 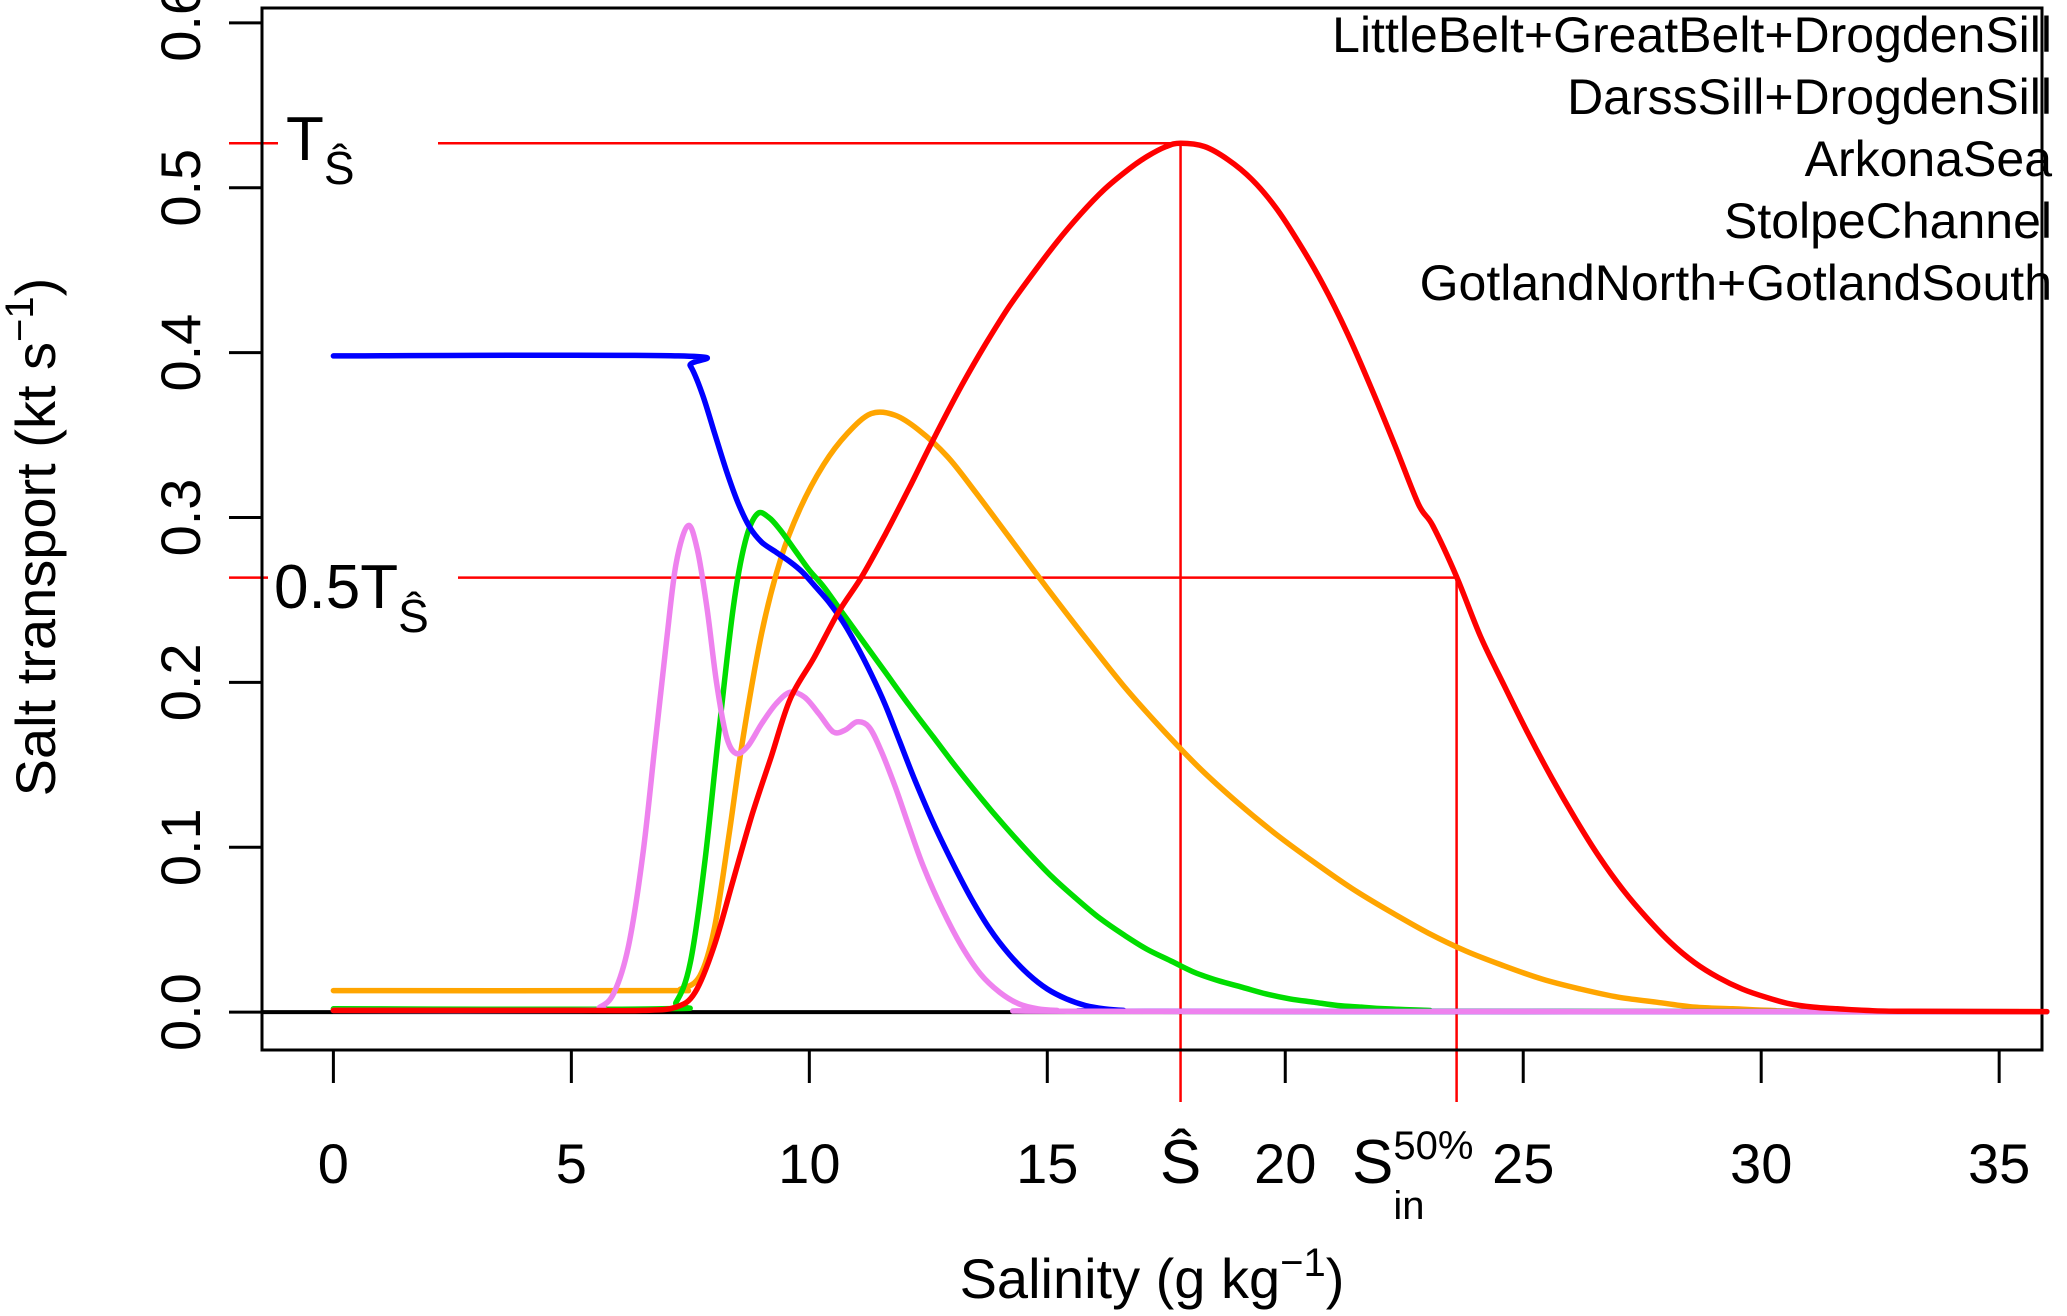 I want to click on annotation-S-hat-label: Ŝ, so click(x=1180, y=1162).